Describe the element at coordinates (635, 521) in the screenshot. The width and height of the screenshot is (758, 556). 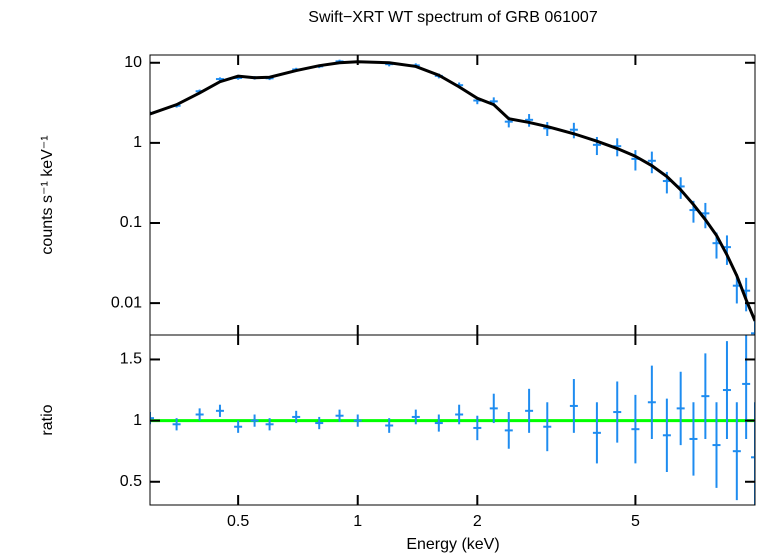
I see `x-tick-label: 5` at that location.